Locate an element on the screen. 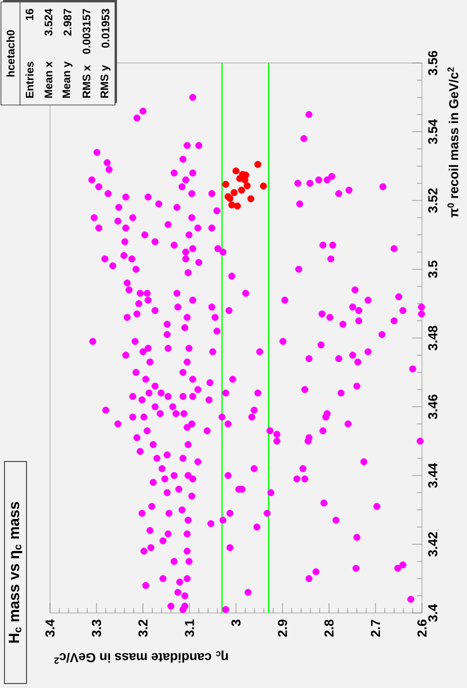 Image resolution: width=467 pixels, height=688 pixels. x-tick-label: 2.7 is located at coordinates (375, 628).